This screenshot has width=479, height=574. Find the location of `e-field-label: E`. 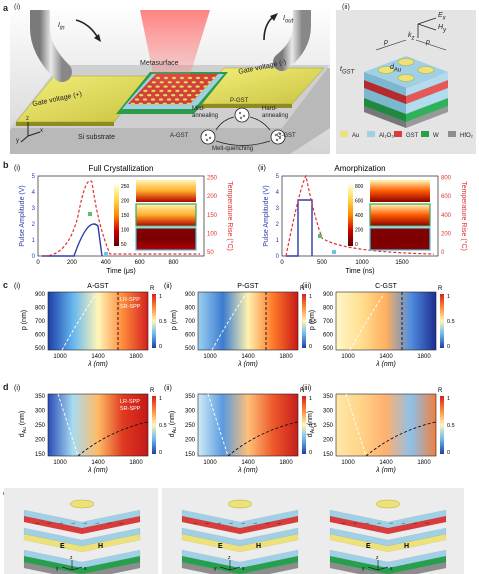

e-field-label: E is located at coordinates (220, 546).